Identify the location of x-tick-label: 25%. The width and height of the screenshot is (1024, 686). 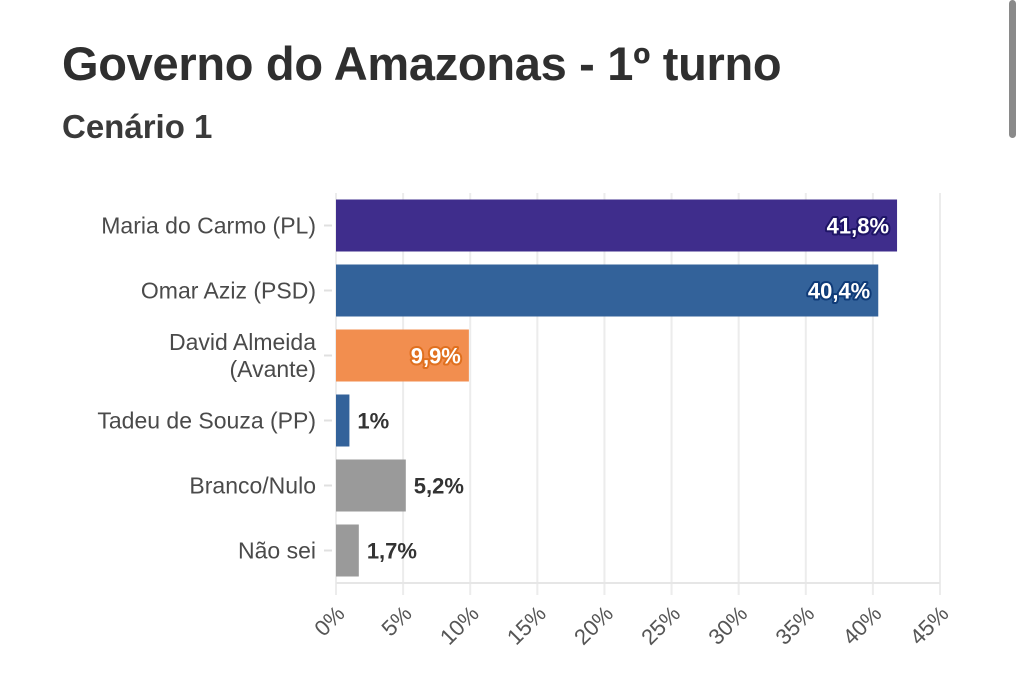
(660, 625).